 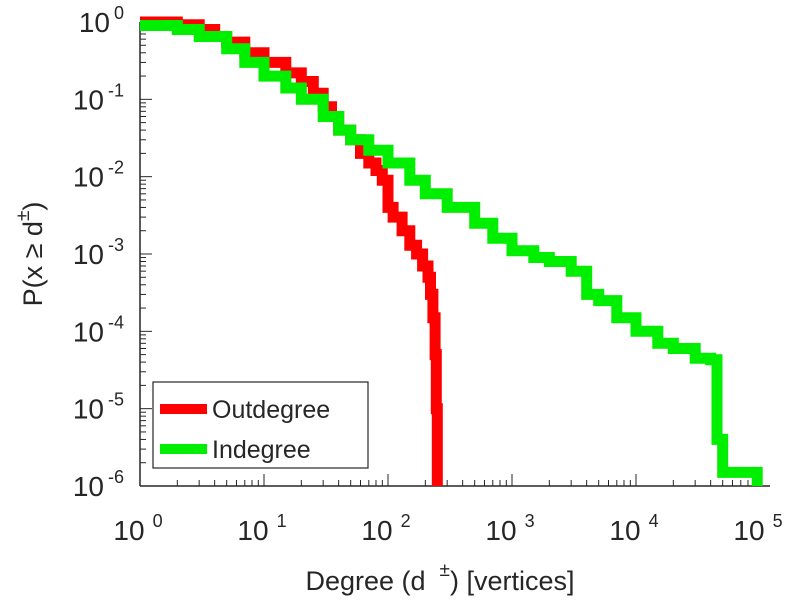 I want to click on x-tick-label-exp: 5, so click(x=778, y=521).